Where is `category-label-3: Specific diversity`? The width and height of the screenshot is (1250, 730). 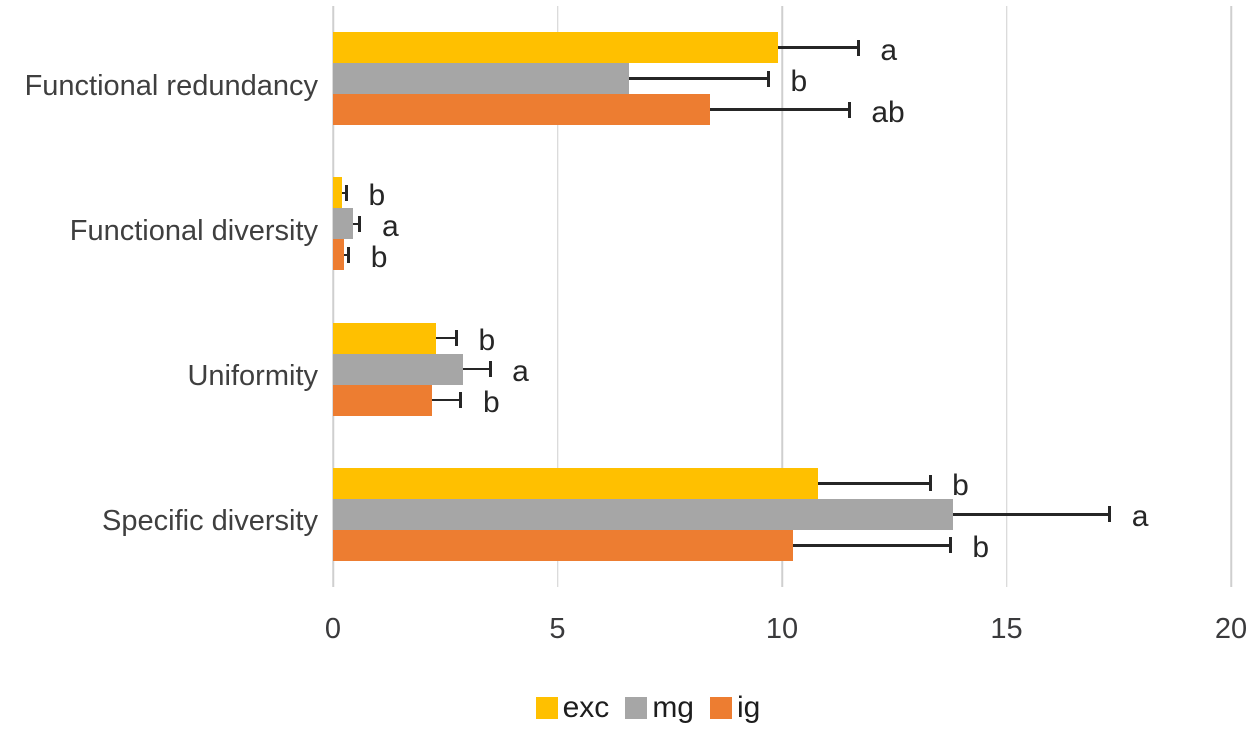 category-label-3: Specific diversity is located at coordinates (210, 521).